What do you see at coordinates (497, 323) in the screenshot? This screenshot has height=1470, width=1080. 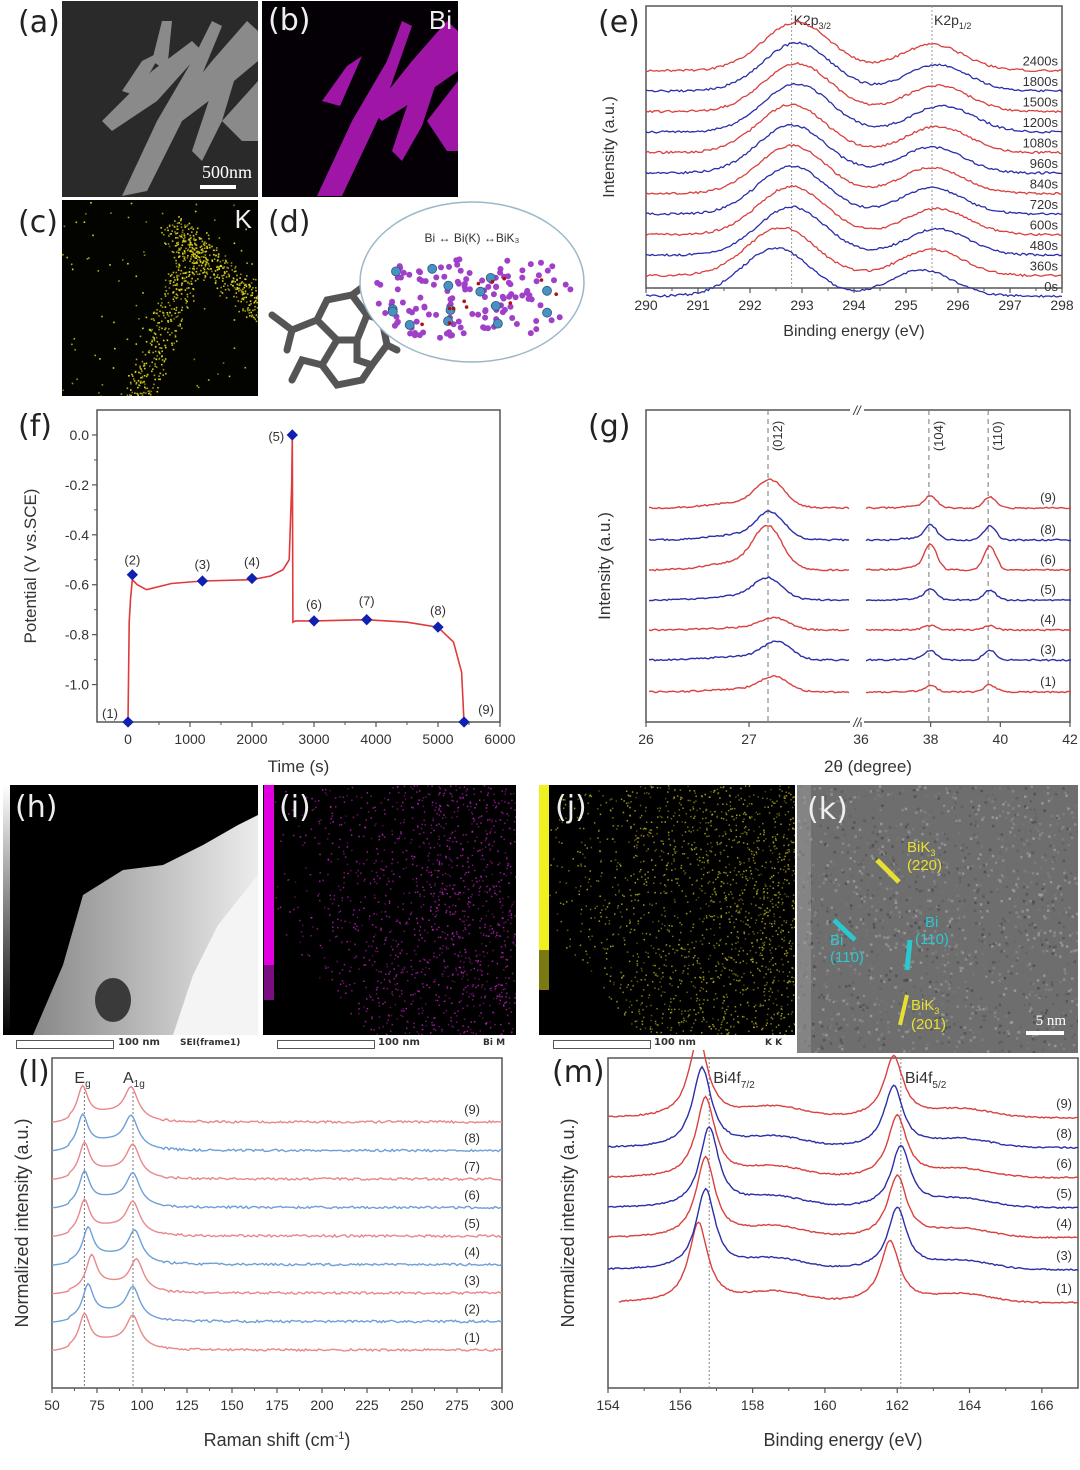 I see `k-atom` at bounding box center [497, 323].